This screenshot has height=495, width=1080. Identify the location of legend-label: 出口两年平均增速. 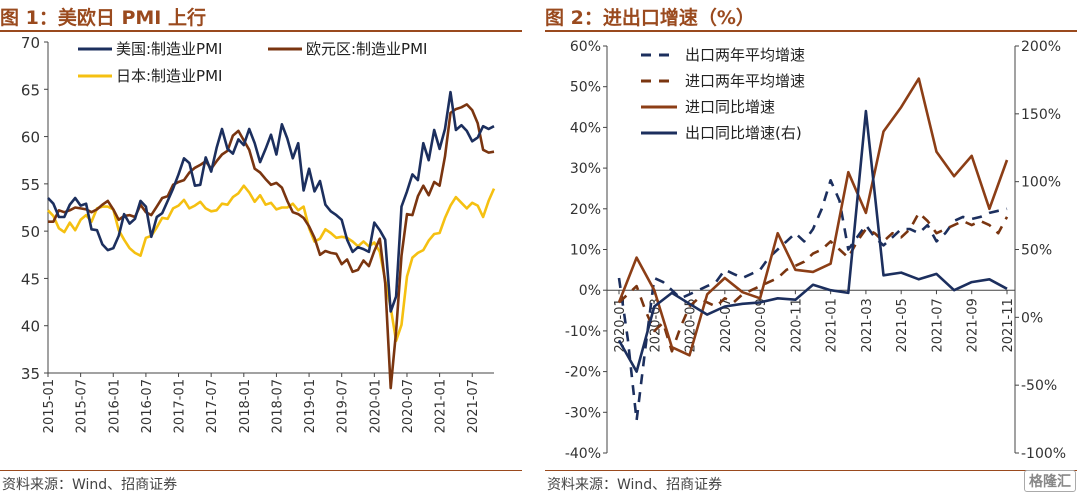
(745, 55).